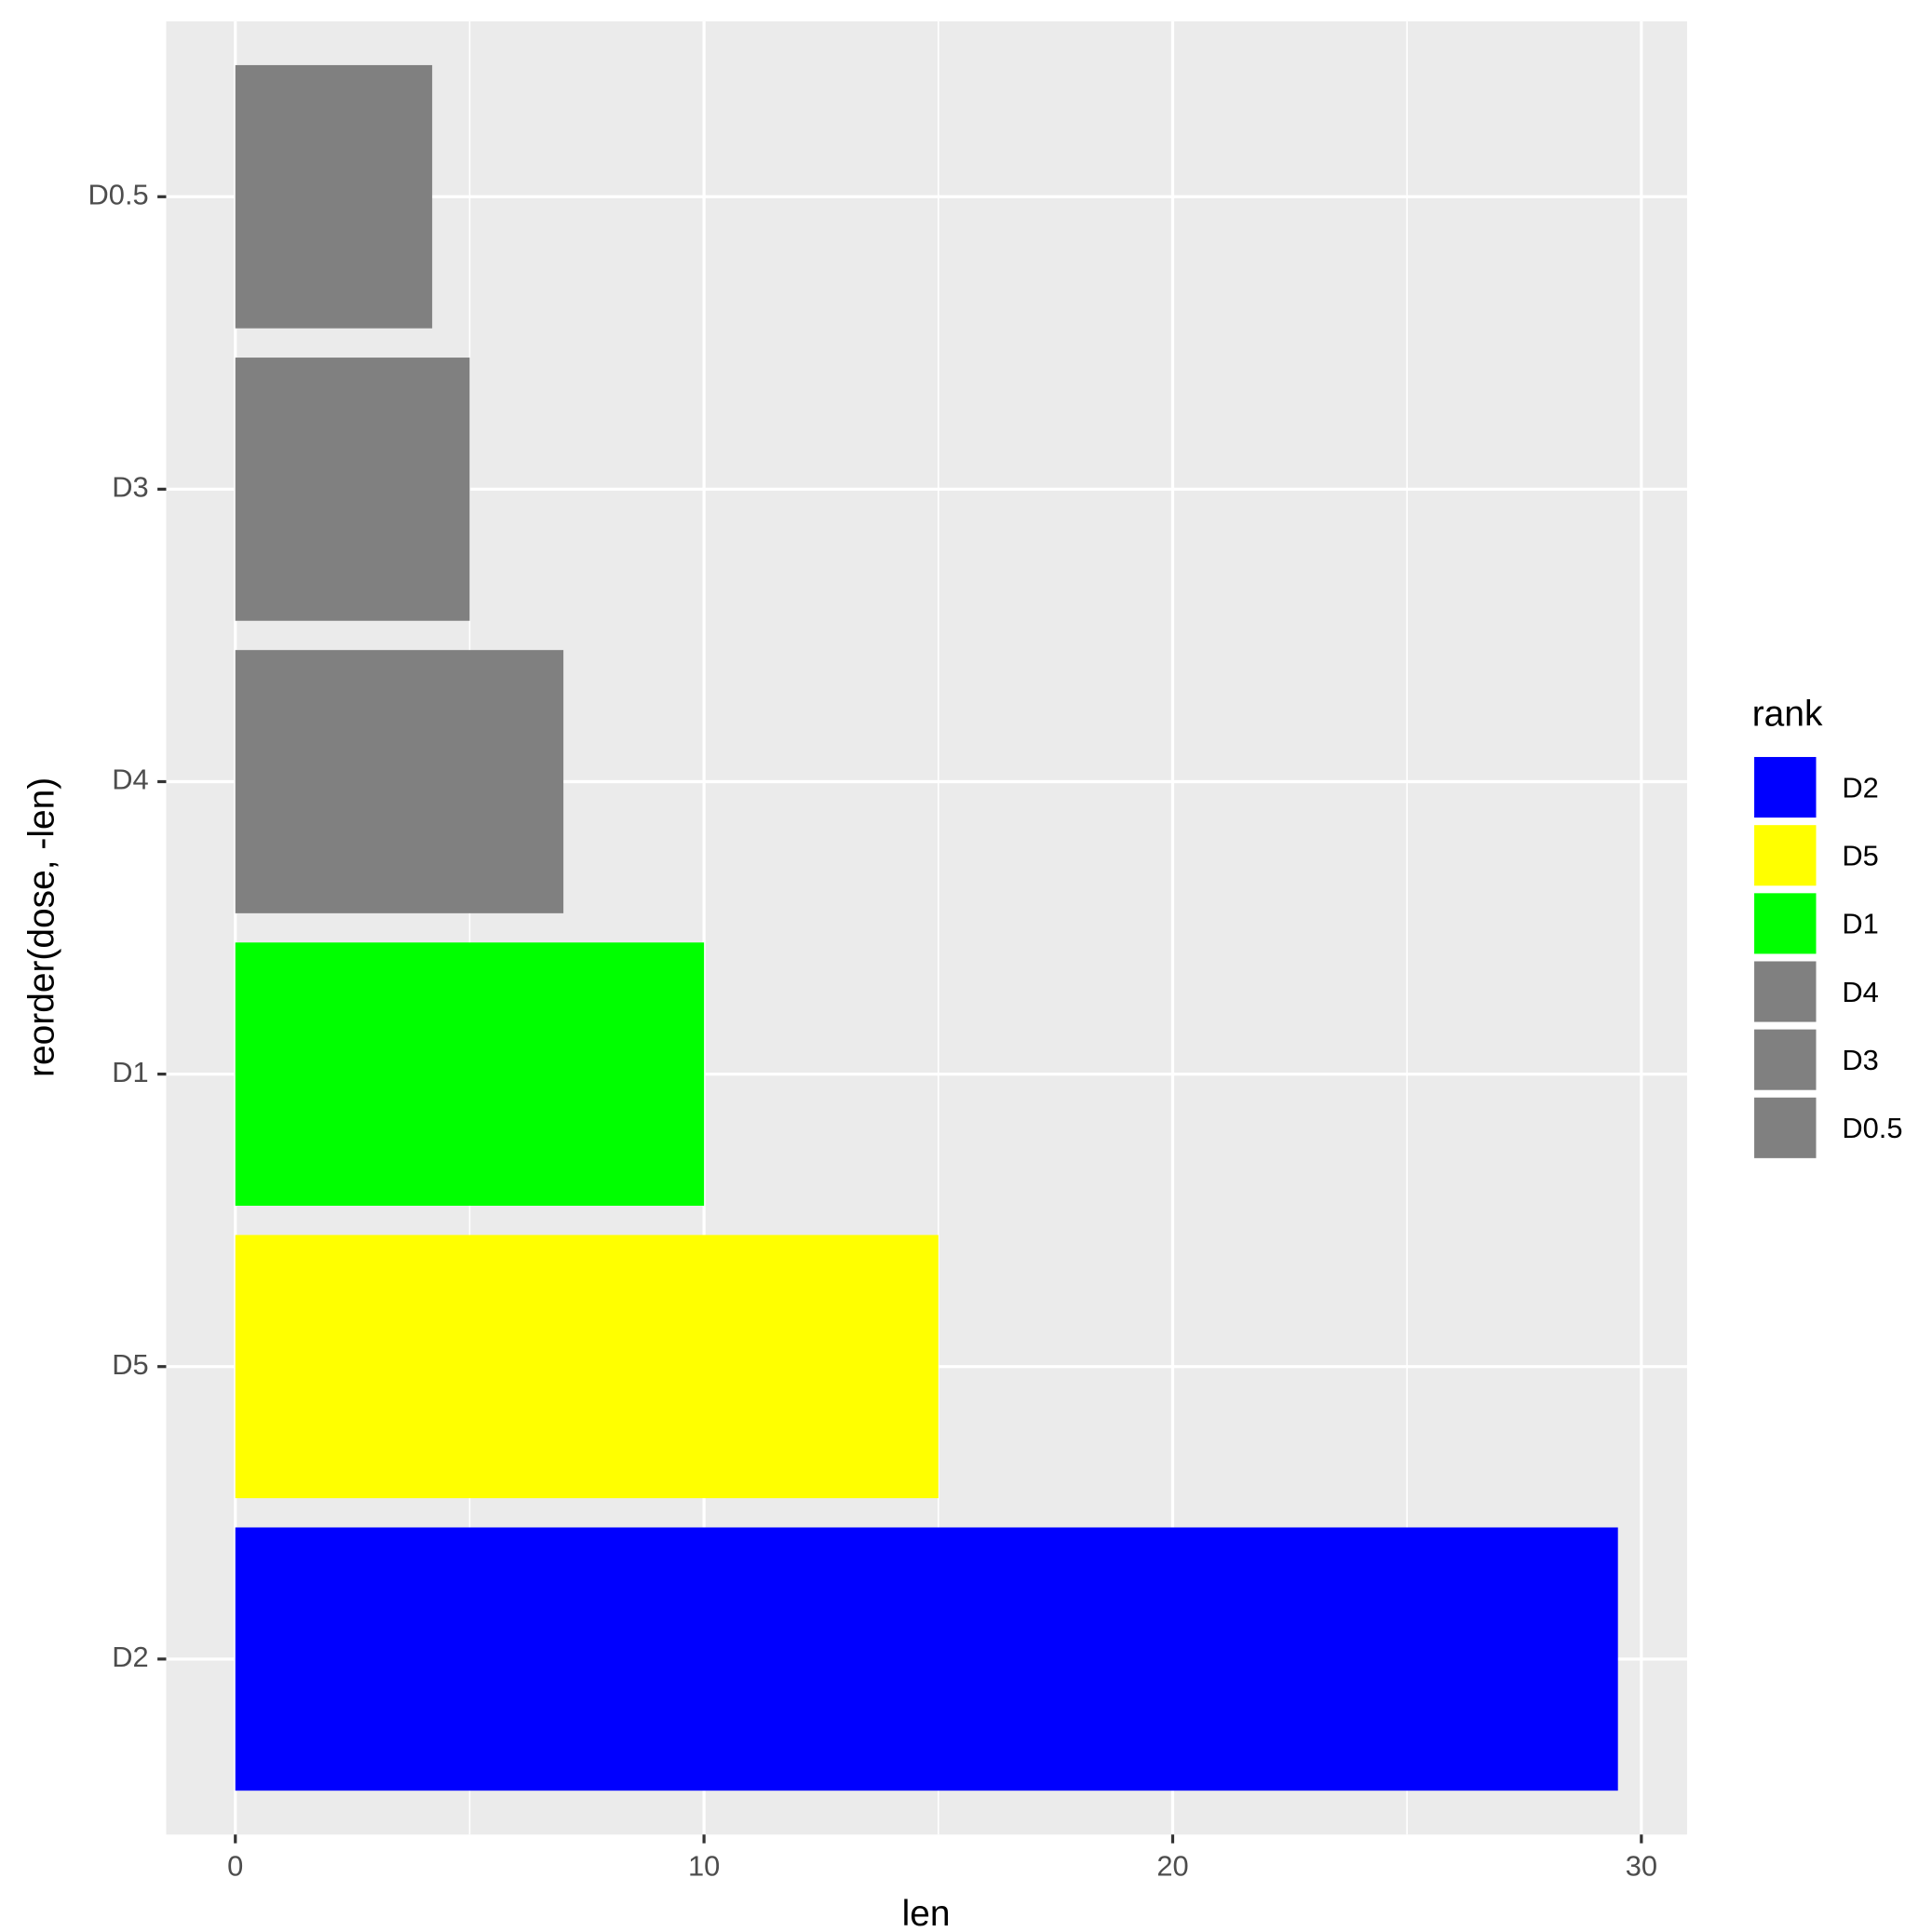  Describe the element at coordinates (1872, 1128) in the screenshot. I see `legend-label: D0.5` at that location.